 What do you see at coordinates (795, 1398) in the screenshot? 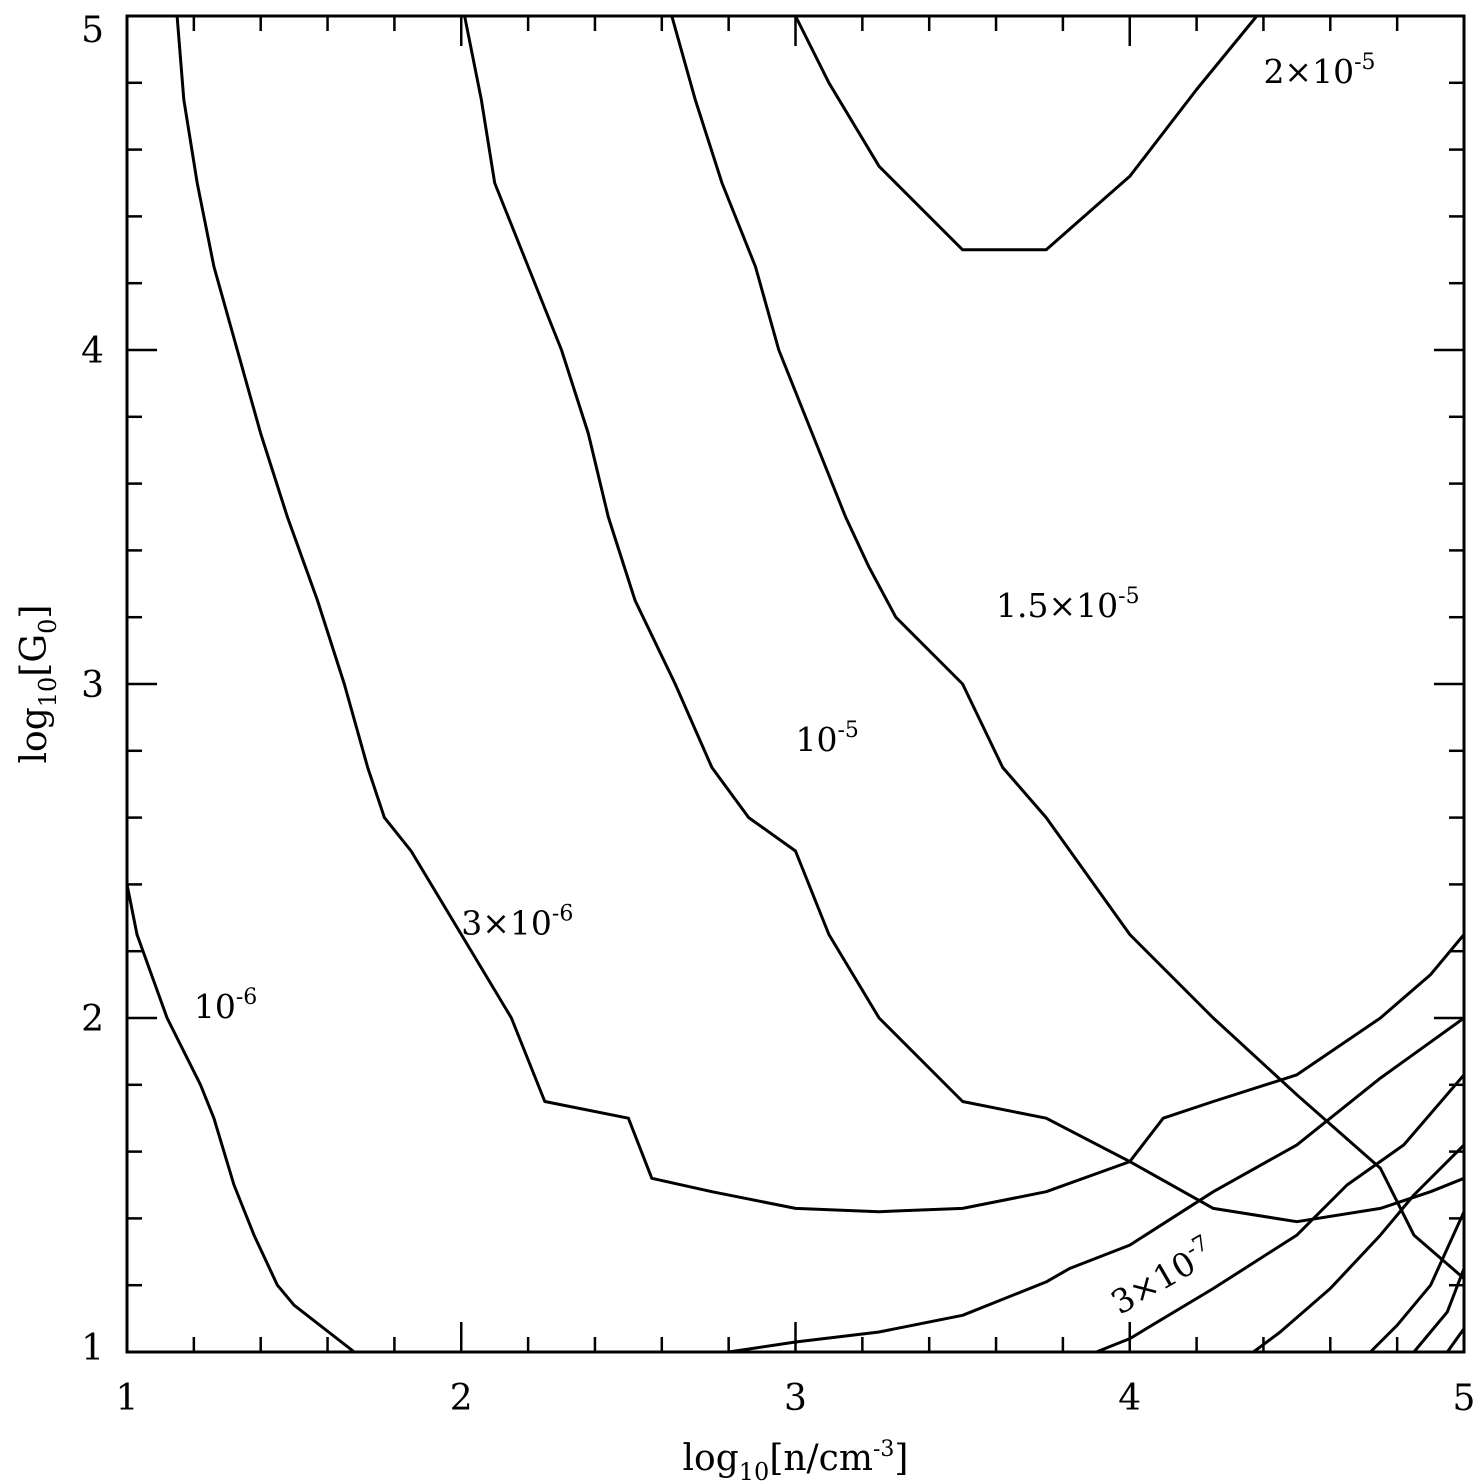
I see `x-tick-label: 3` at bounding box center [795, 1398].